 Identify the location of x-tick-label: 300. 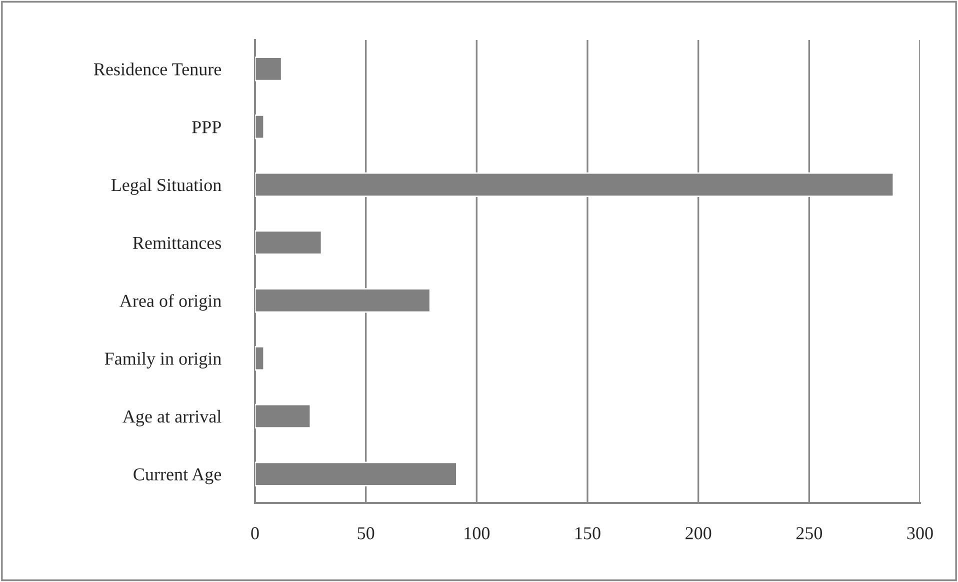
(920, 533).